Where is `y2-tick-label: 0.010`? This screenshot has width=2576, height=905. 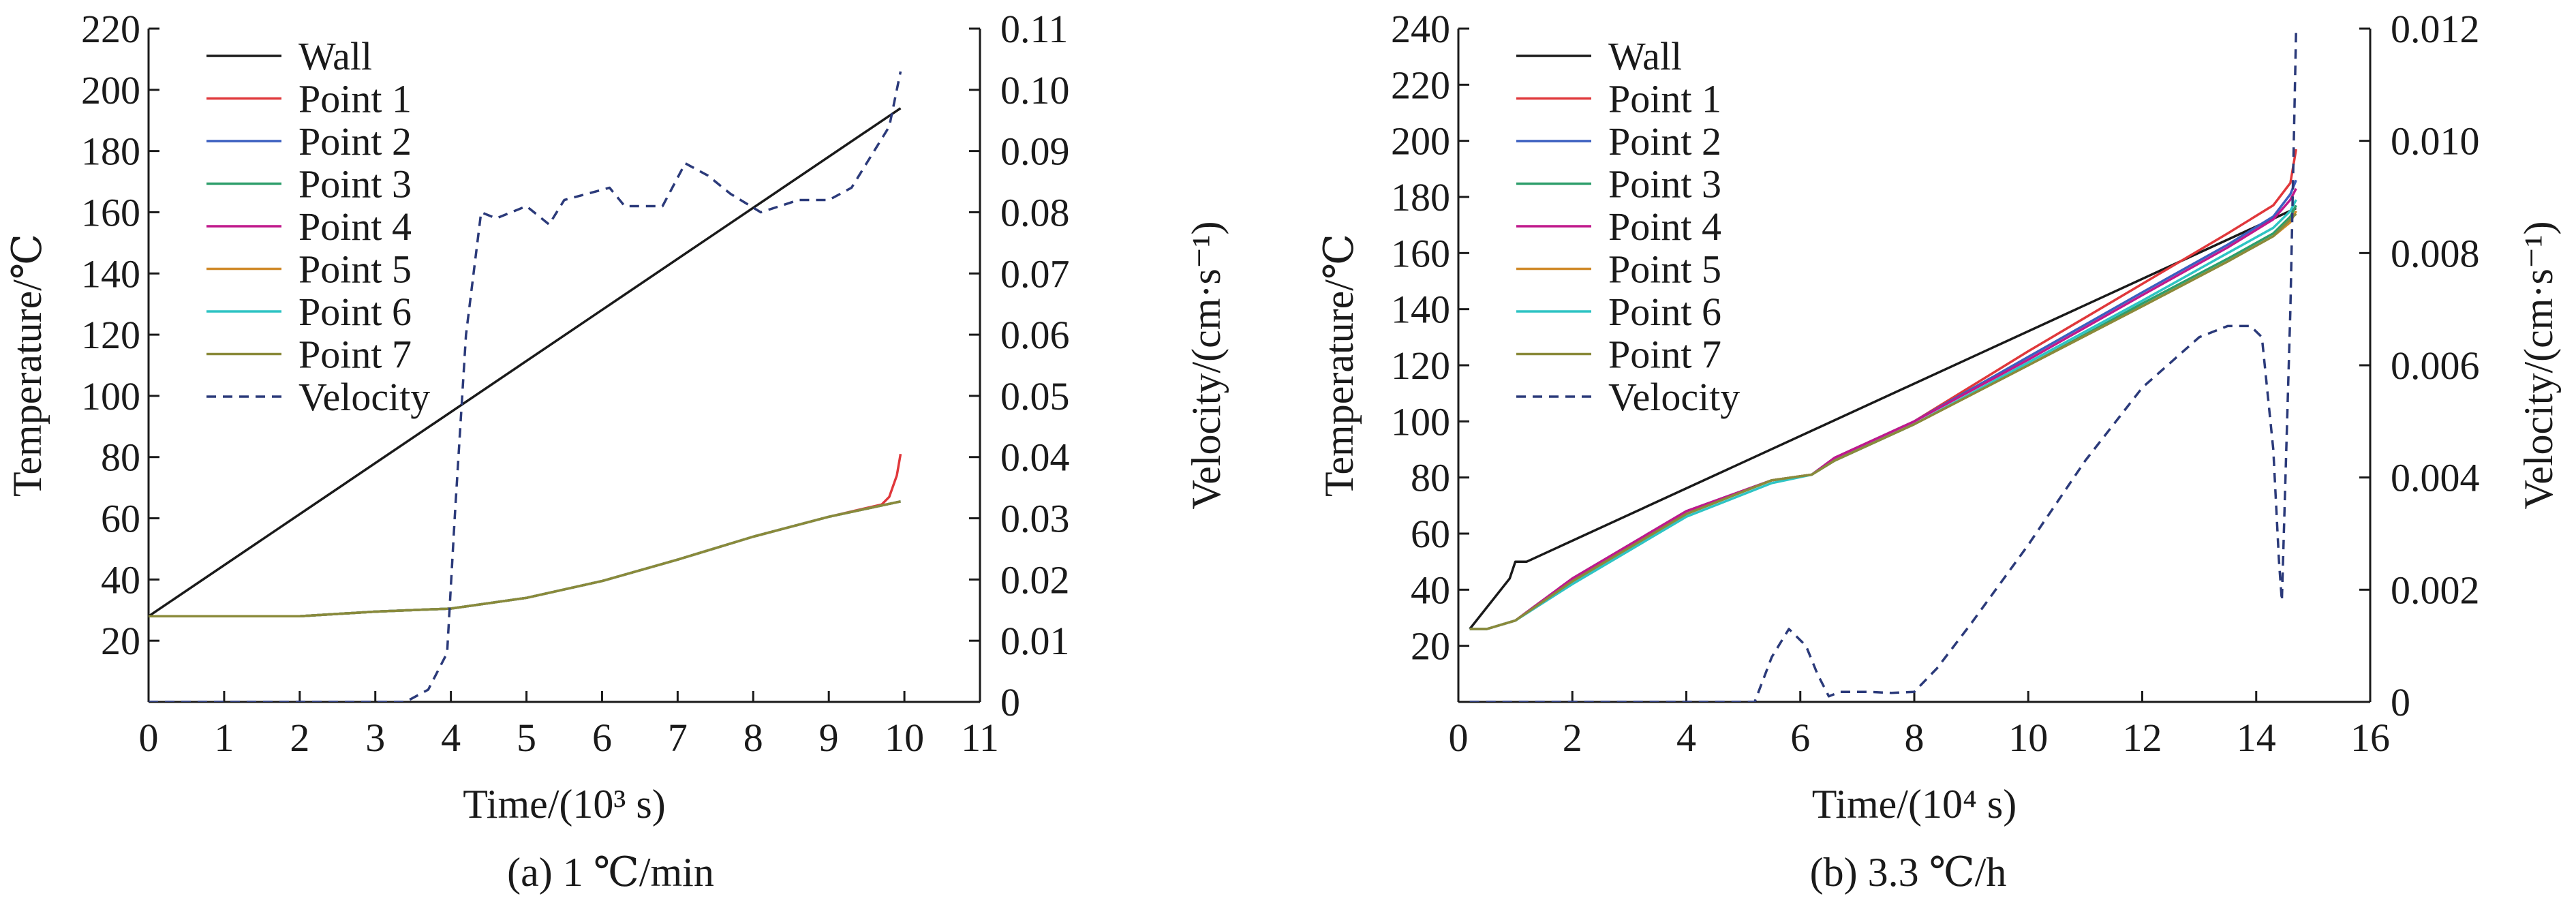
y2-tick-label: 0.010 is located at coordinates (2435, 141).